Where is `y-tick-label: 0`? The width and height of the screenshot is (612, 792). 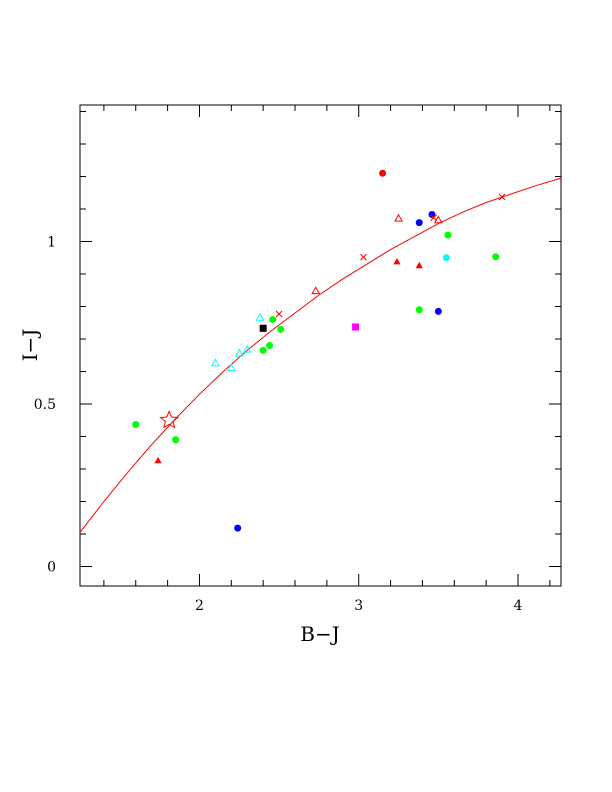
y-tick-label: 0 is located at coordinates (51, 568).